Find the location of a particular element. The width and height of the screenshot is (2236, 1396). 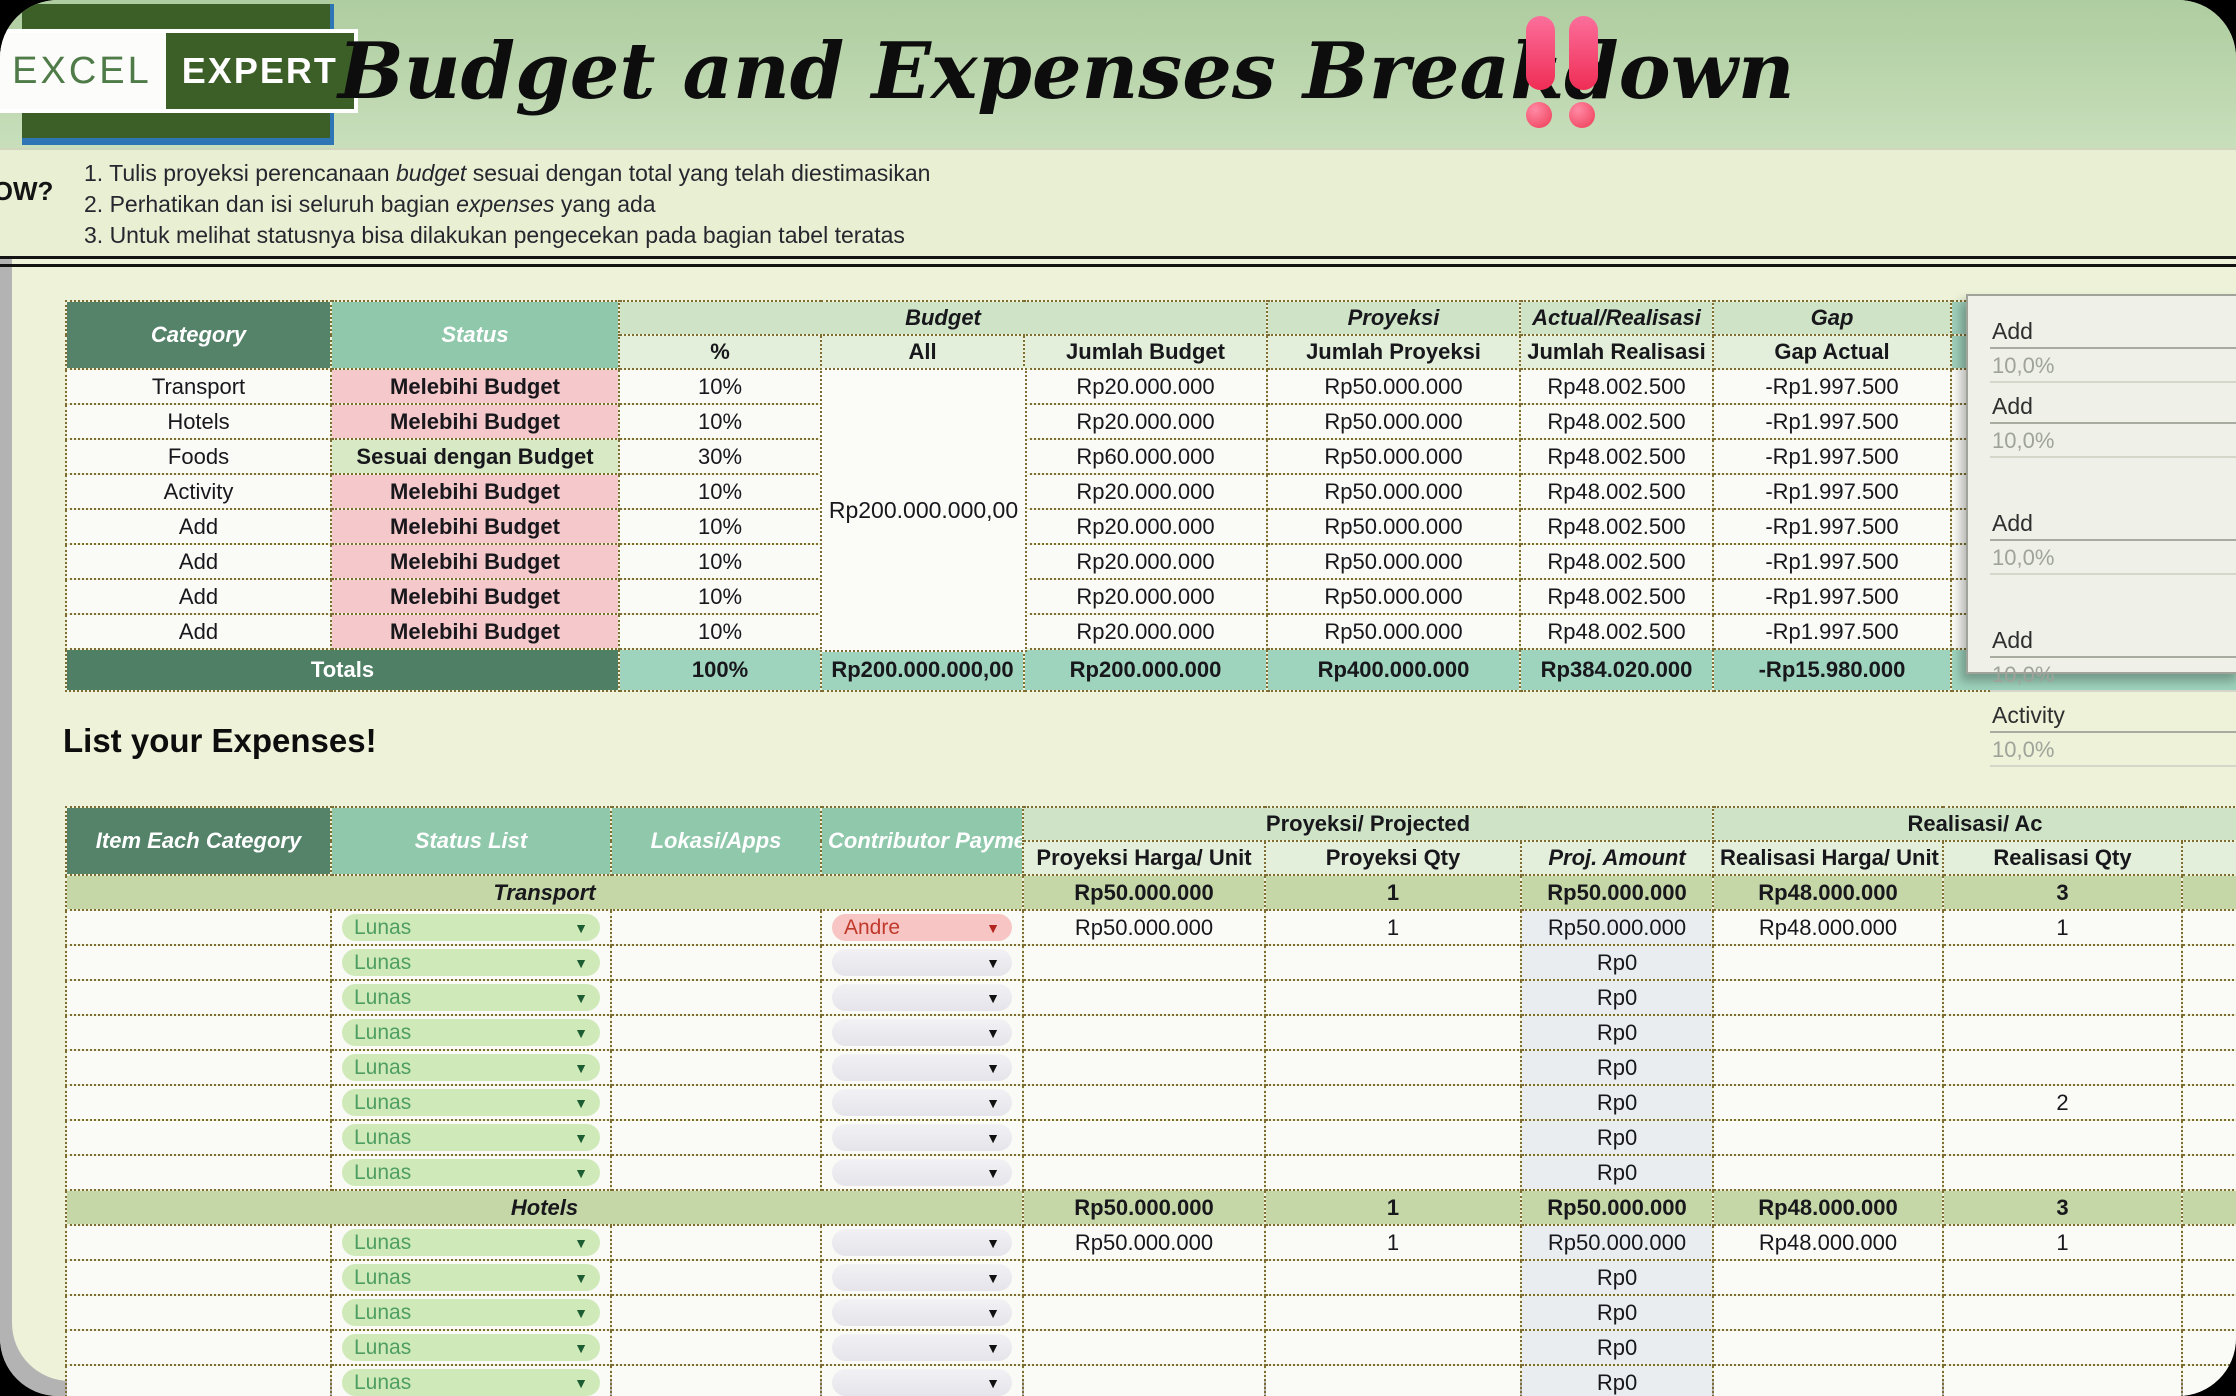

totals-jumlah-realisasi: Rp384.020.000 is located at coordinates (1616, 670).